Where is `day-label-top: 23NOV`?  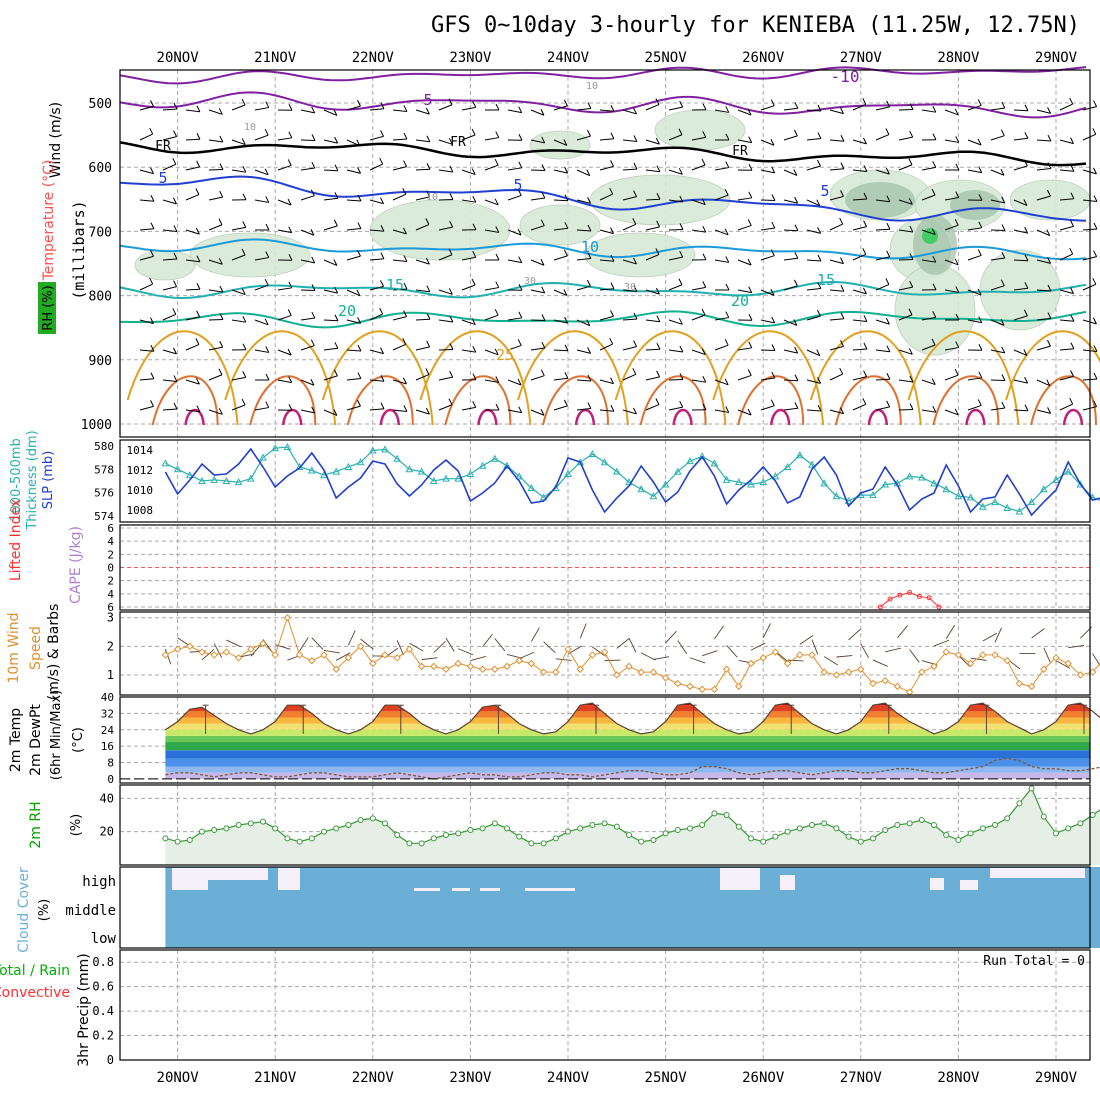
day-label-top: 23NOV is located at coordinates (470, 58).